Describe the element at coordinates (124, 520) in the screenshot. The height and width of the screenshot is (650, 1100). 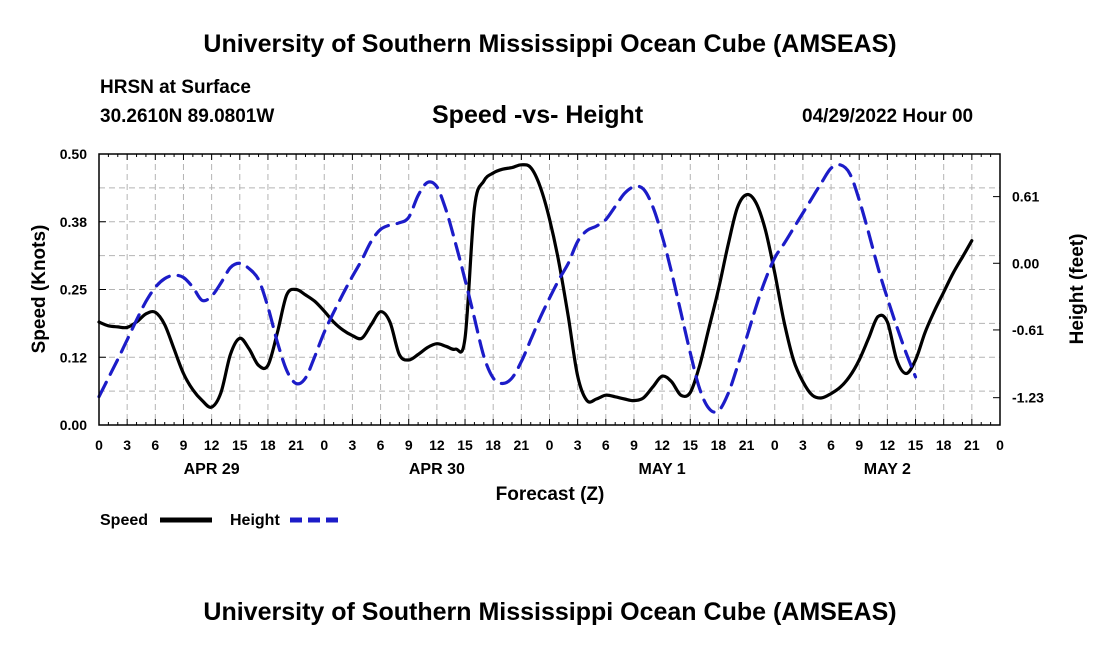
I see `legend-speed-label: Speed` at that location.